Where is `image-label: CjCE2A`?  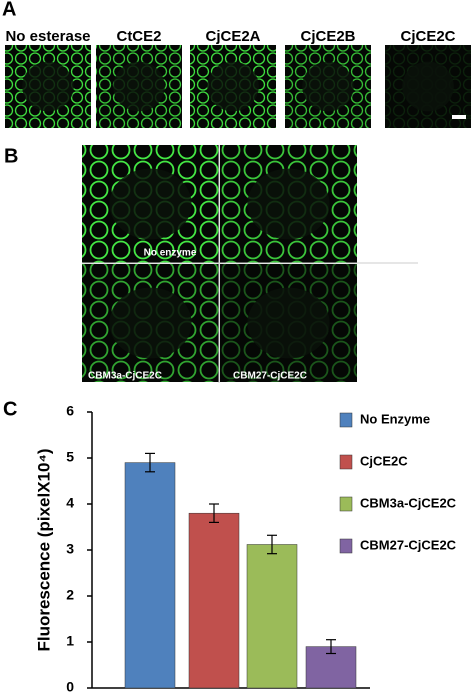
image-label: CjCE2A is located at coordinates (232, 36).